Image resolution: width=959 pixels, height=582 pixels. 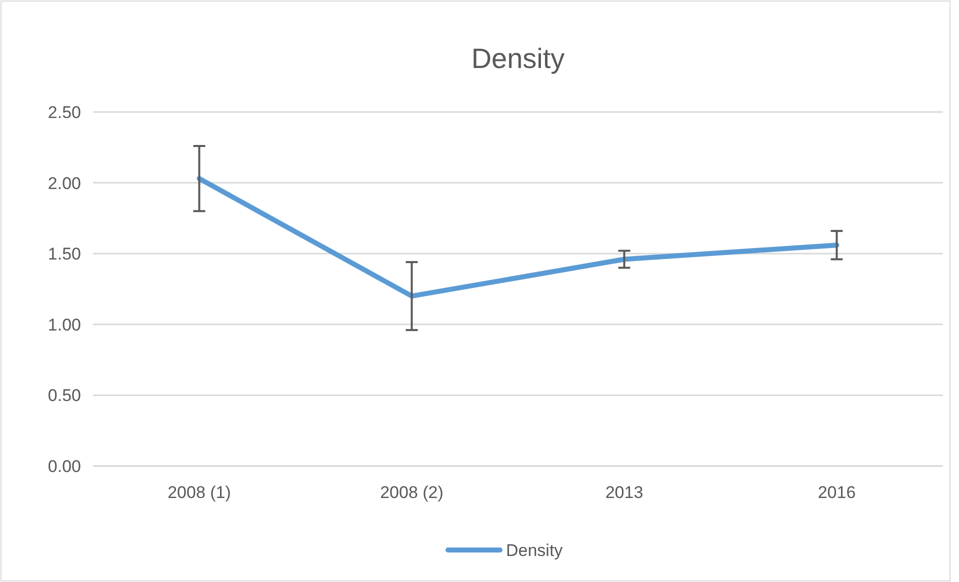 What do you see at coordinates (518, 58) in the screenshot?
I see `chart-title: Density` at bounding box center [518, 58].